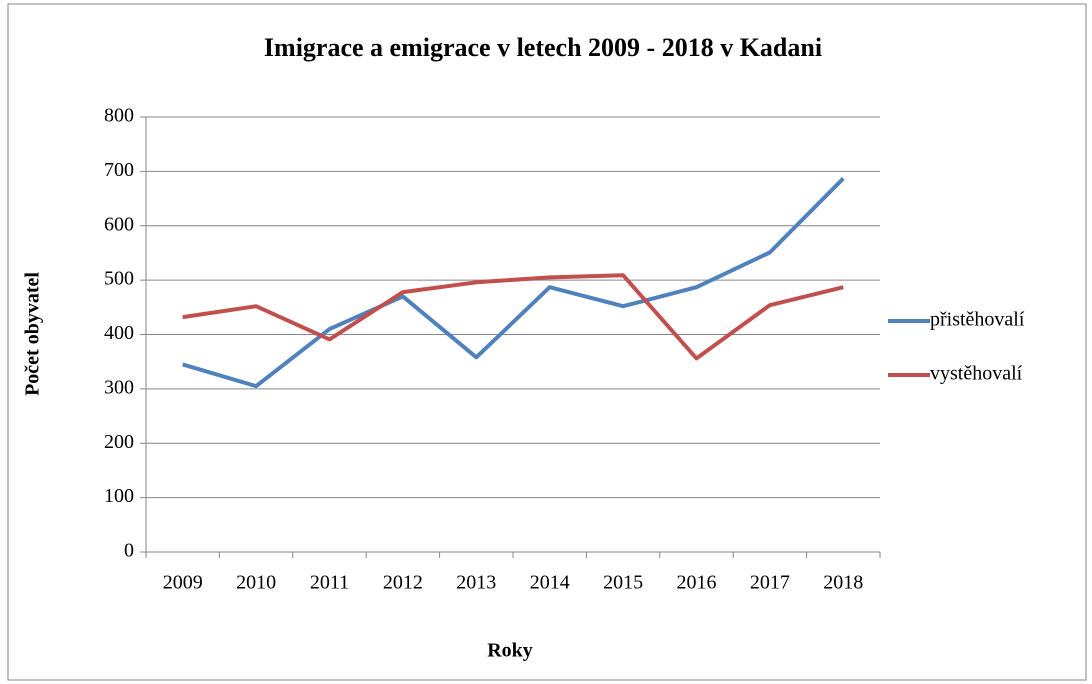  What do you see at coordinates (976, 374) in the screenshot?
I see `legend-label: vystěhovalí` at bounding box center [976, 374].